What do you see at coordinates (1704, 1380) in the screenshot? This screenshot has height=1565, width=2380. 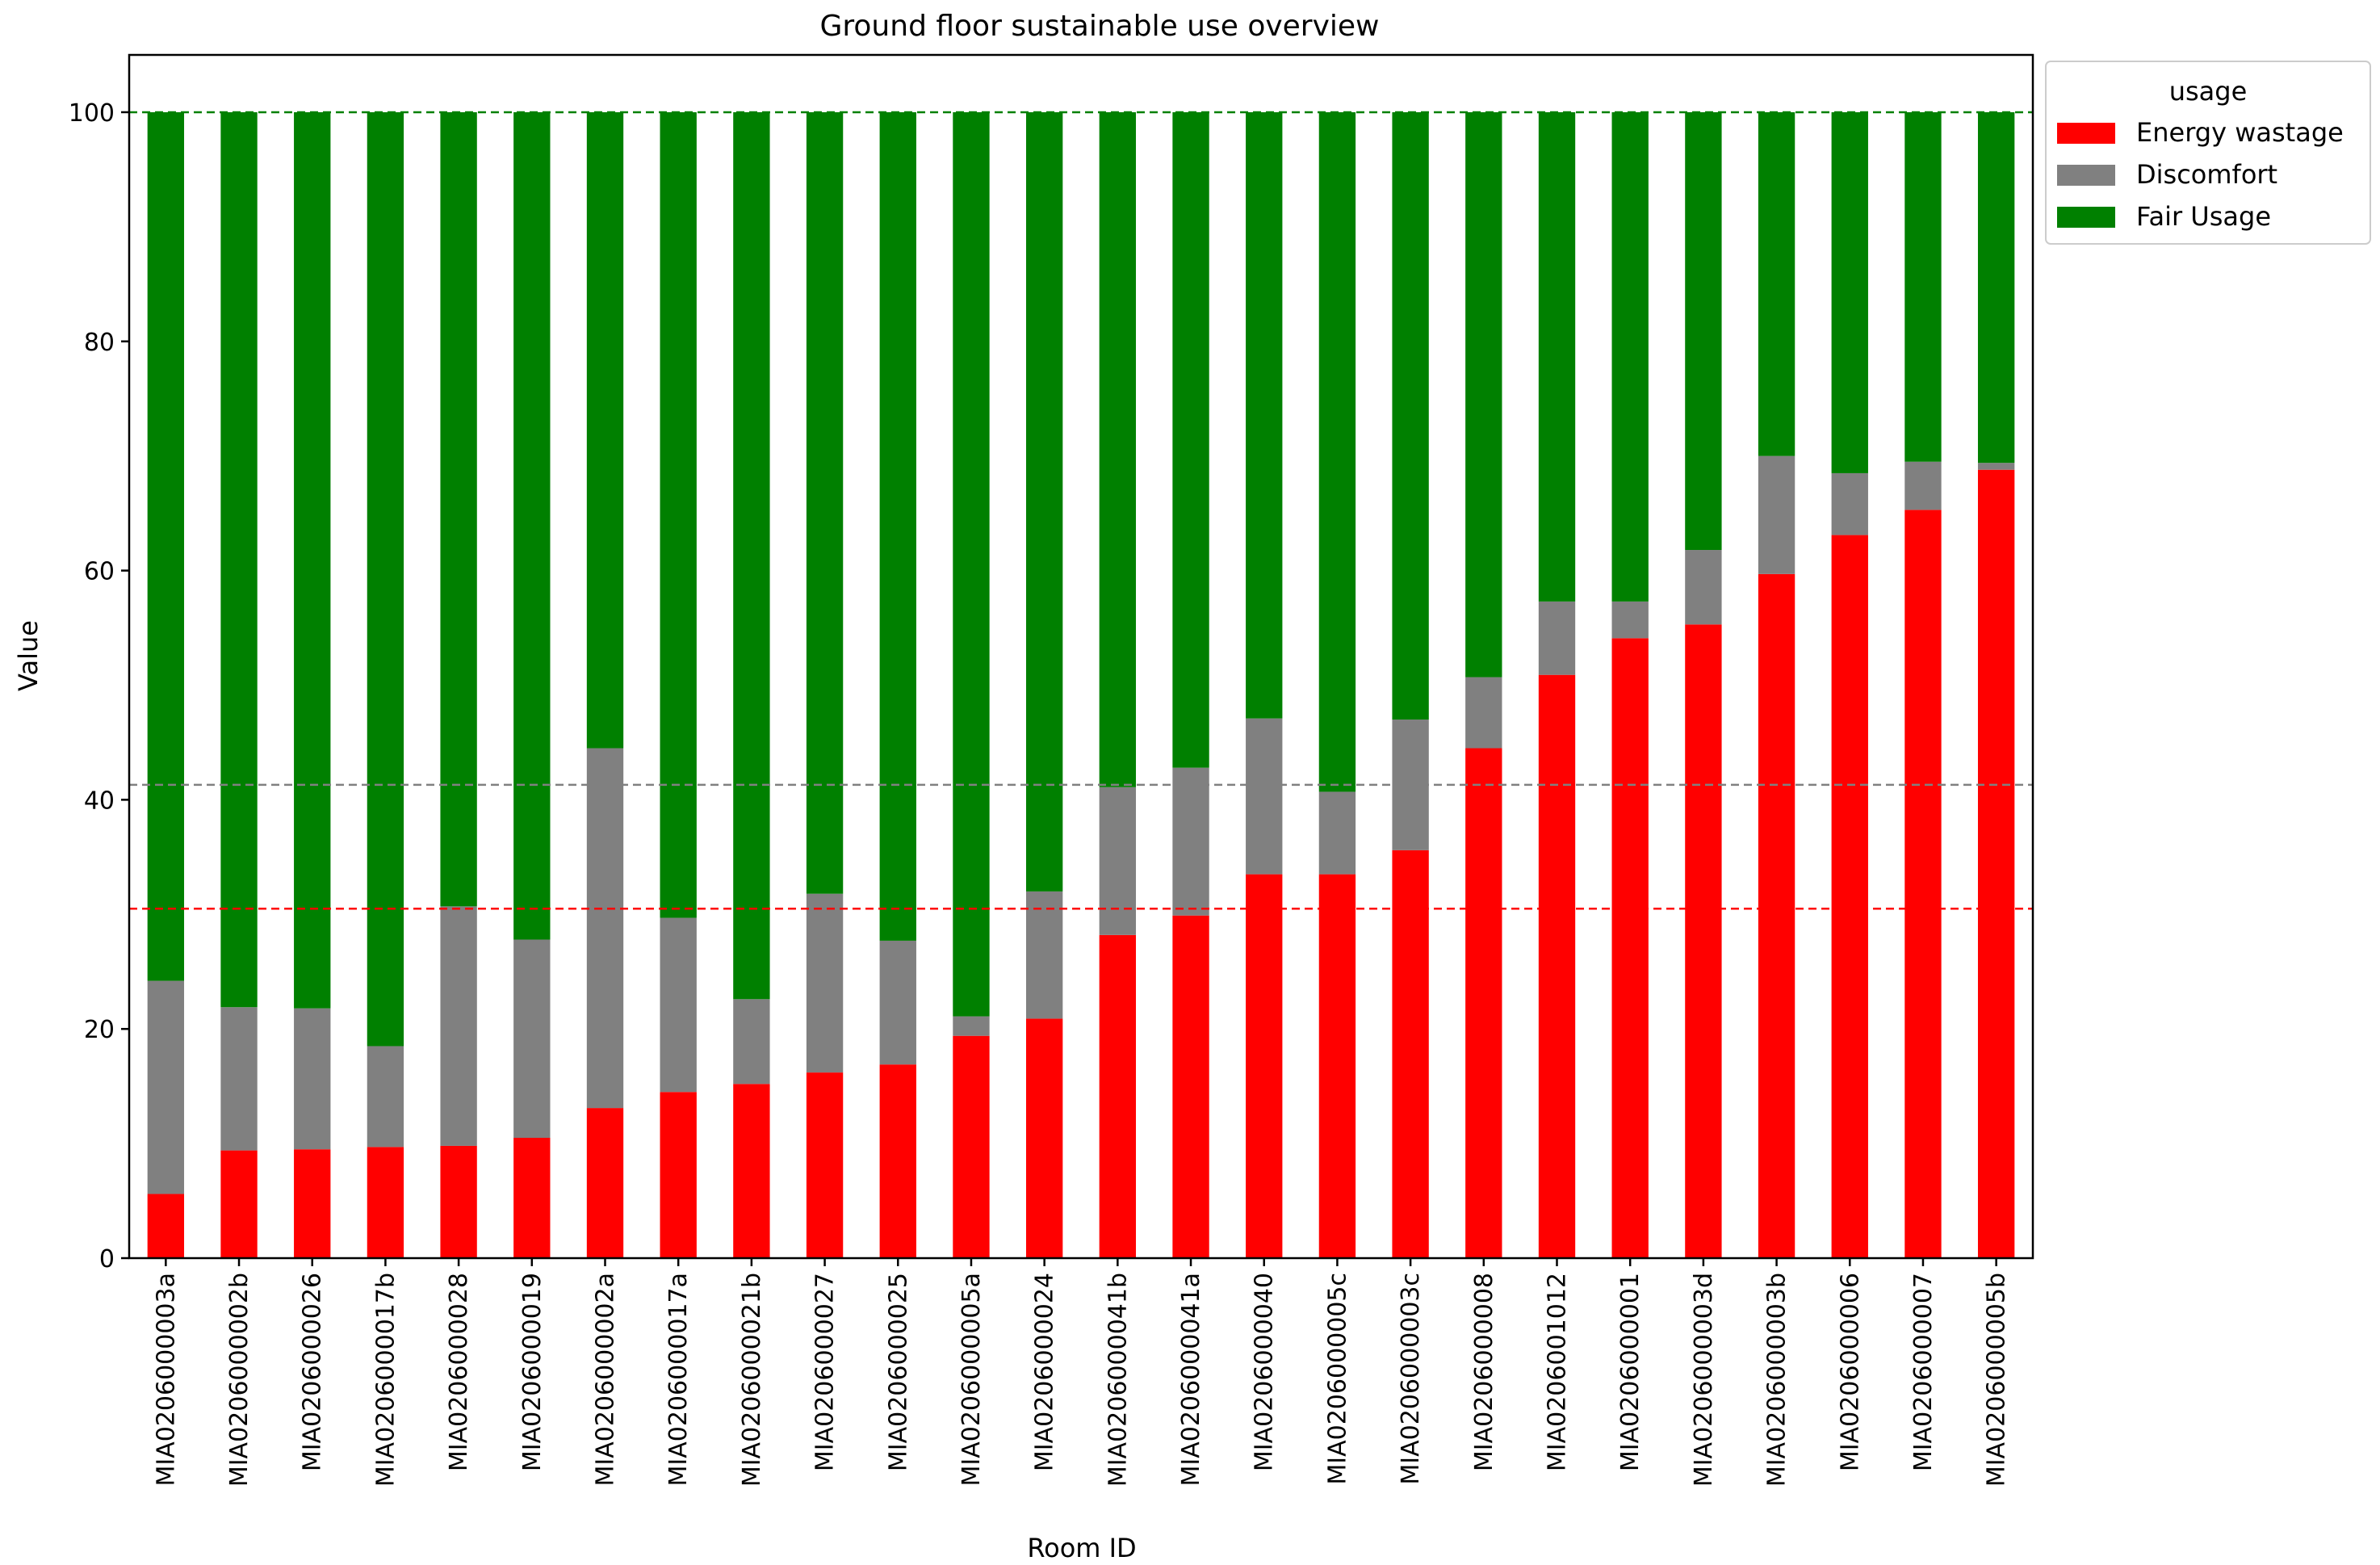 I see `x-tick-label-21: MIA0206000003d` at bounding box center [1704, 1380].